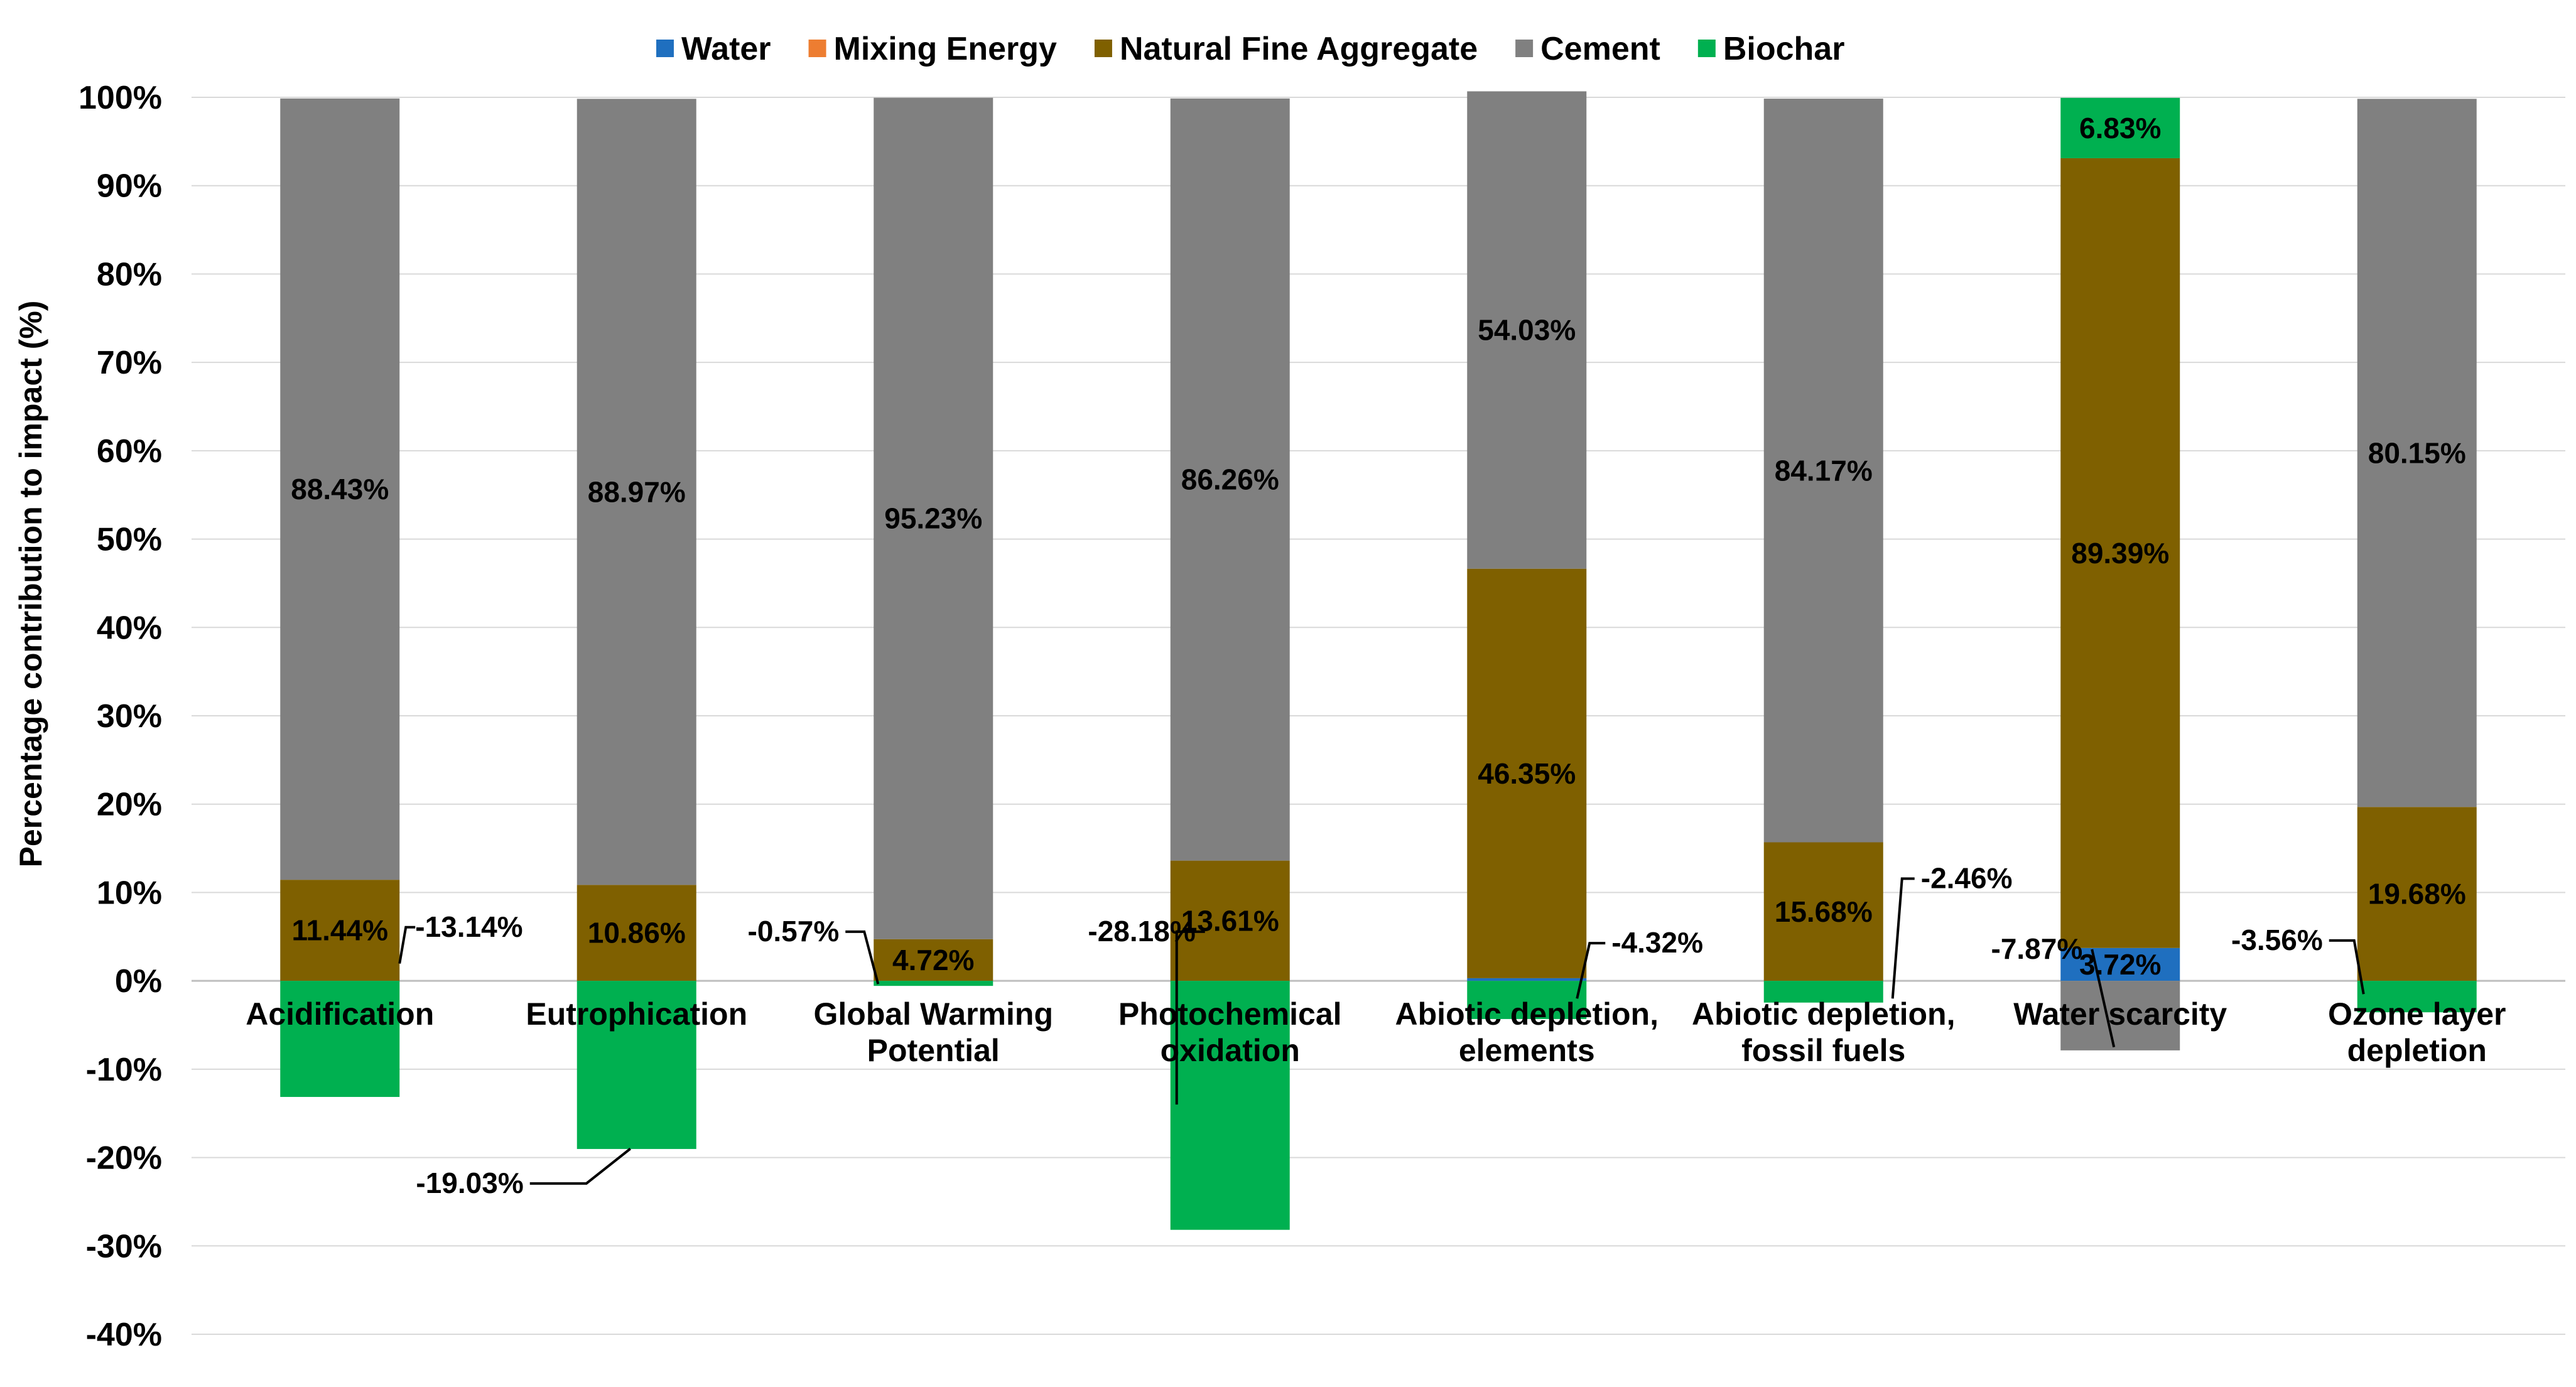 Image resolution: width=2576 pixels, height=1387 pixels. What do you see at coordinates (130, 274) in the screenshot?
I see `y-tick-label: 80%` at bounding box center [130, 274].